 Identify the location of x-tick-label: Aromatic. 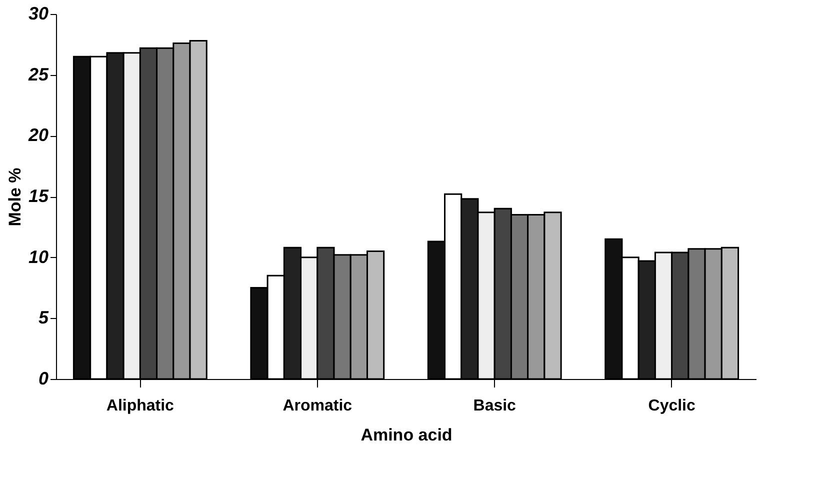
(317, 406).